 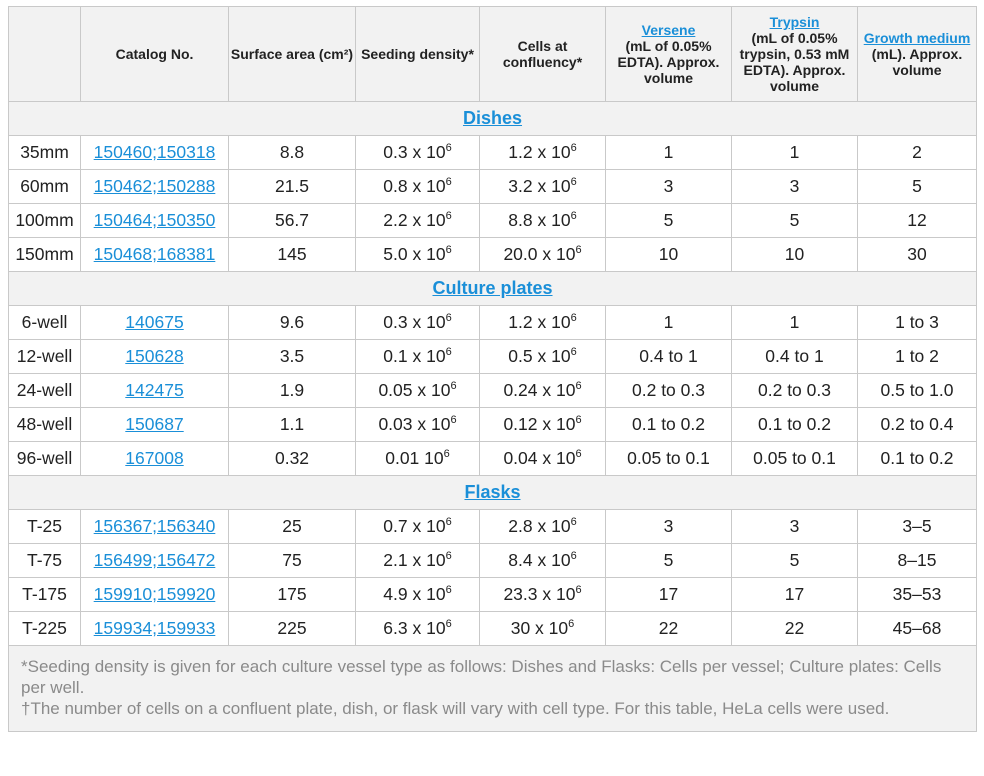 What do you see at coordinates (414, 152) in the screenshot?
I see `value-base: 0.3 x 10` at bounding box center [414, 152].